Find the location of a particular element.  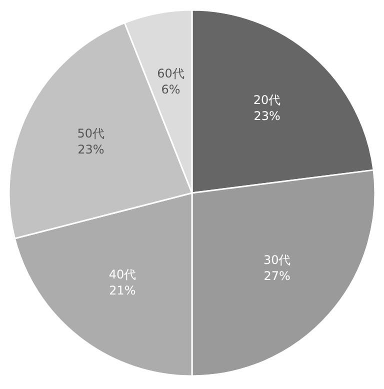

data-label: 6% is located at coordinates (170, 89).